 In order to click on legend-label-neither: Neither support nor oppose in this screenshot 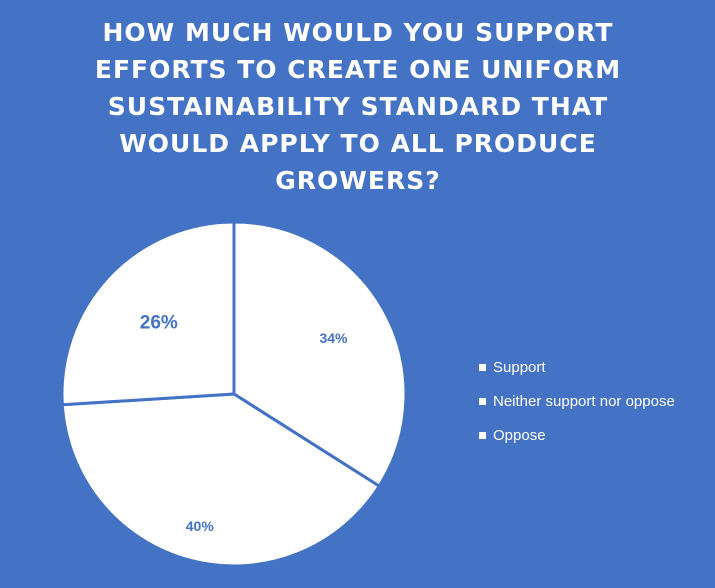, I will do `click(584, 401)`.